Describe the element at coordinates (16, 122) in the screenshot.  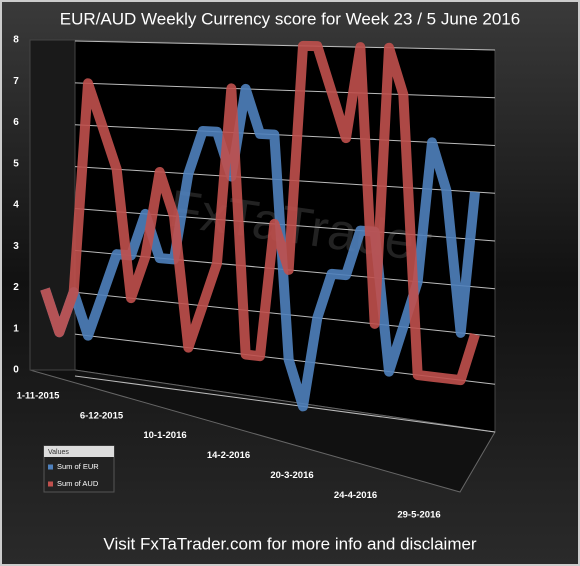
I see `y-tick-label: 6` at that location.